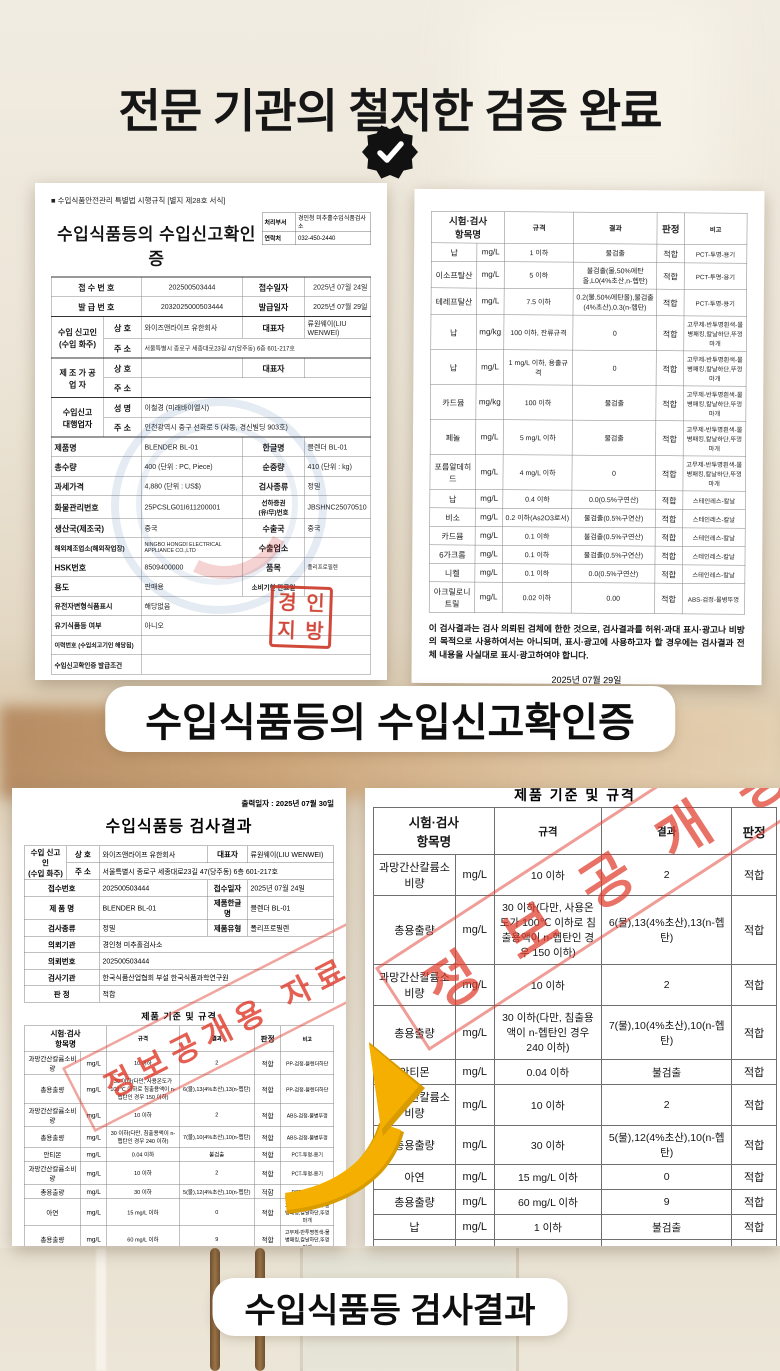 The image size is (780, 1371). Describe the element at coordinates (62, 944) in the screenshot. I see `request-org-label: 의뢰기관` at that location.